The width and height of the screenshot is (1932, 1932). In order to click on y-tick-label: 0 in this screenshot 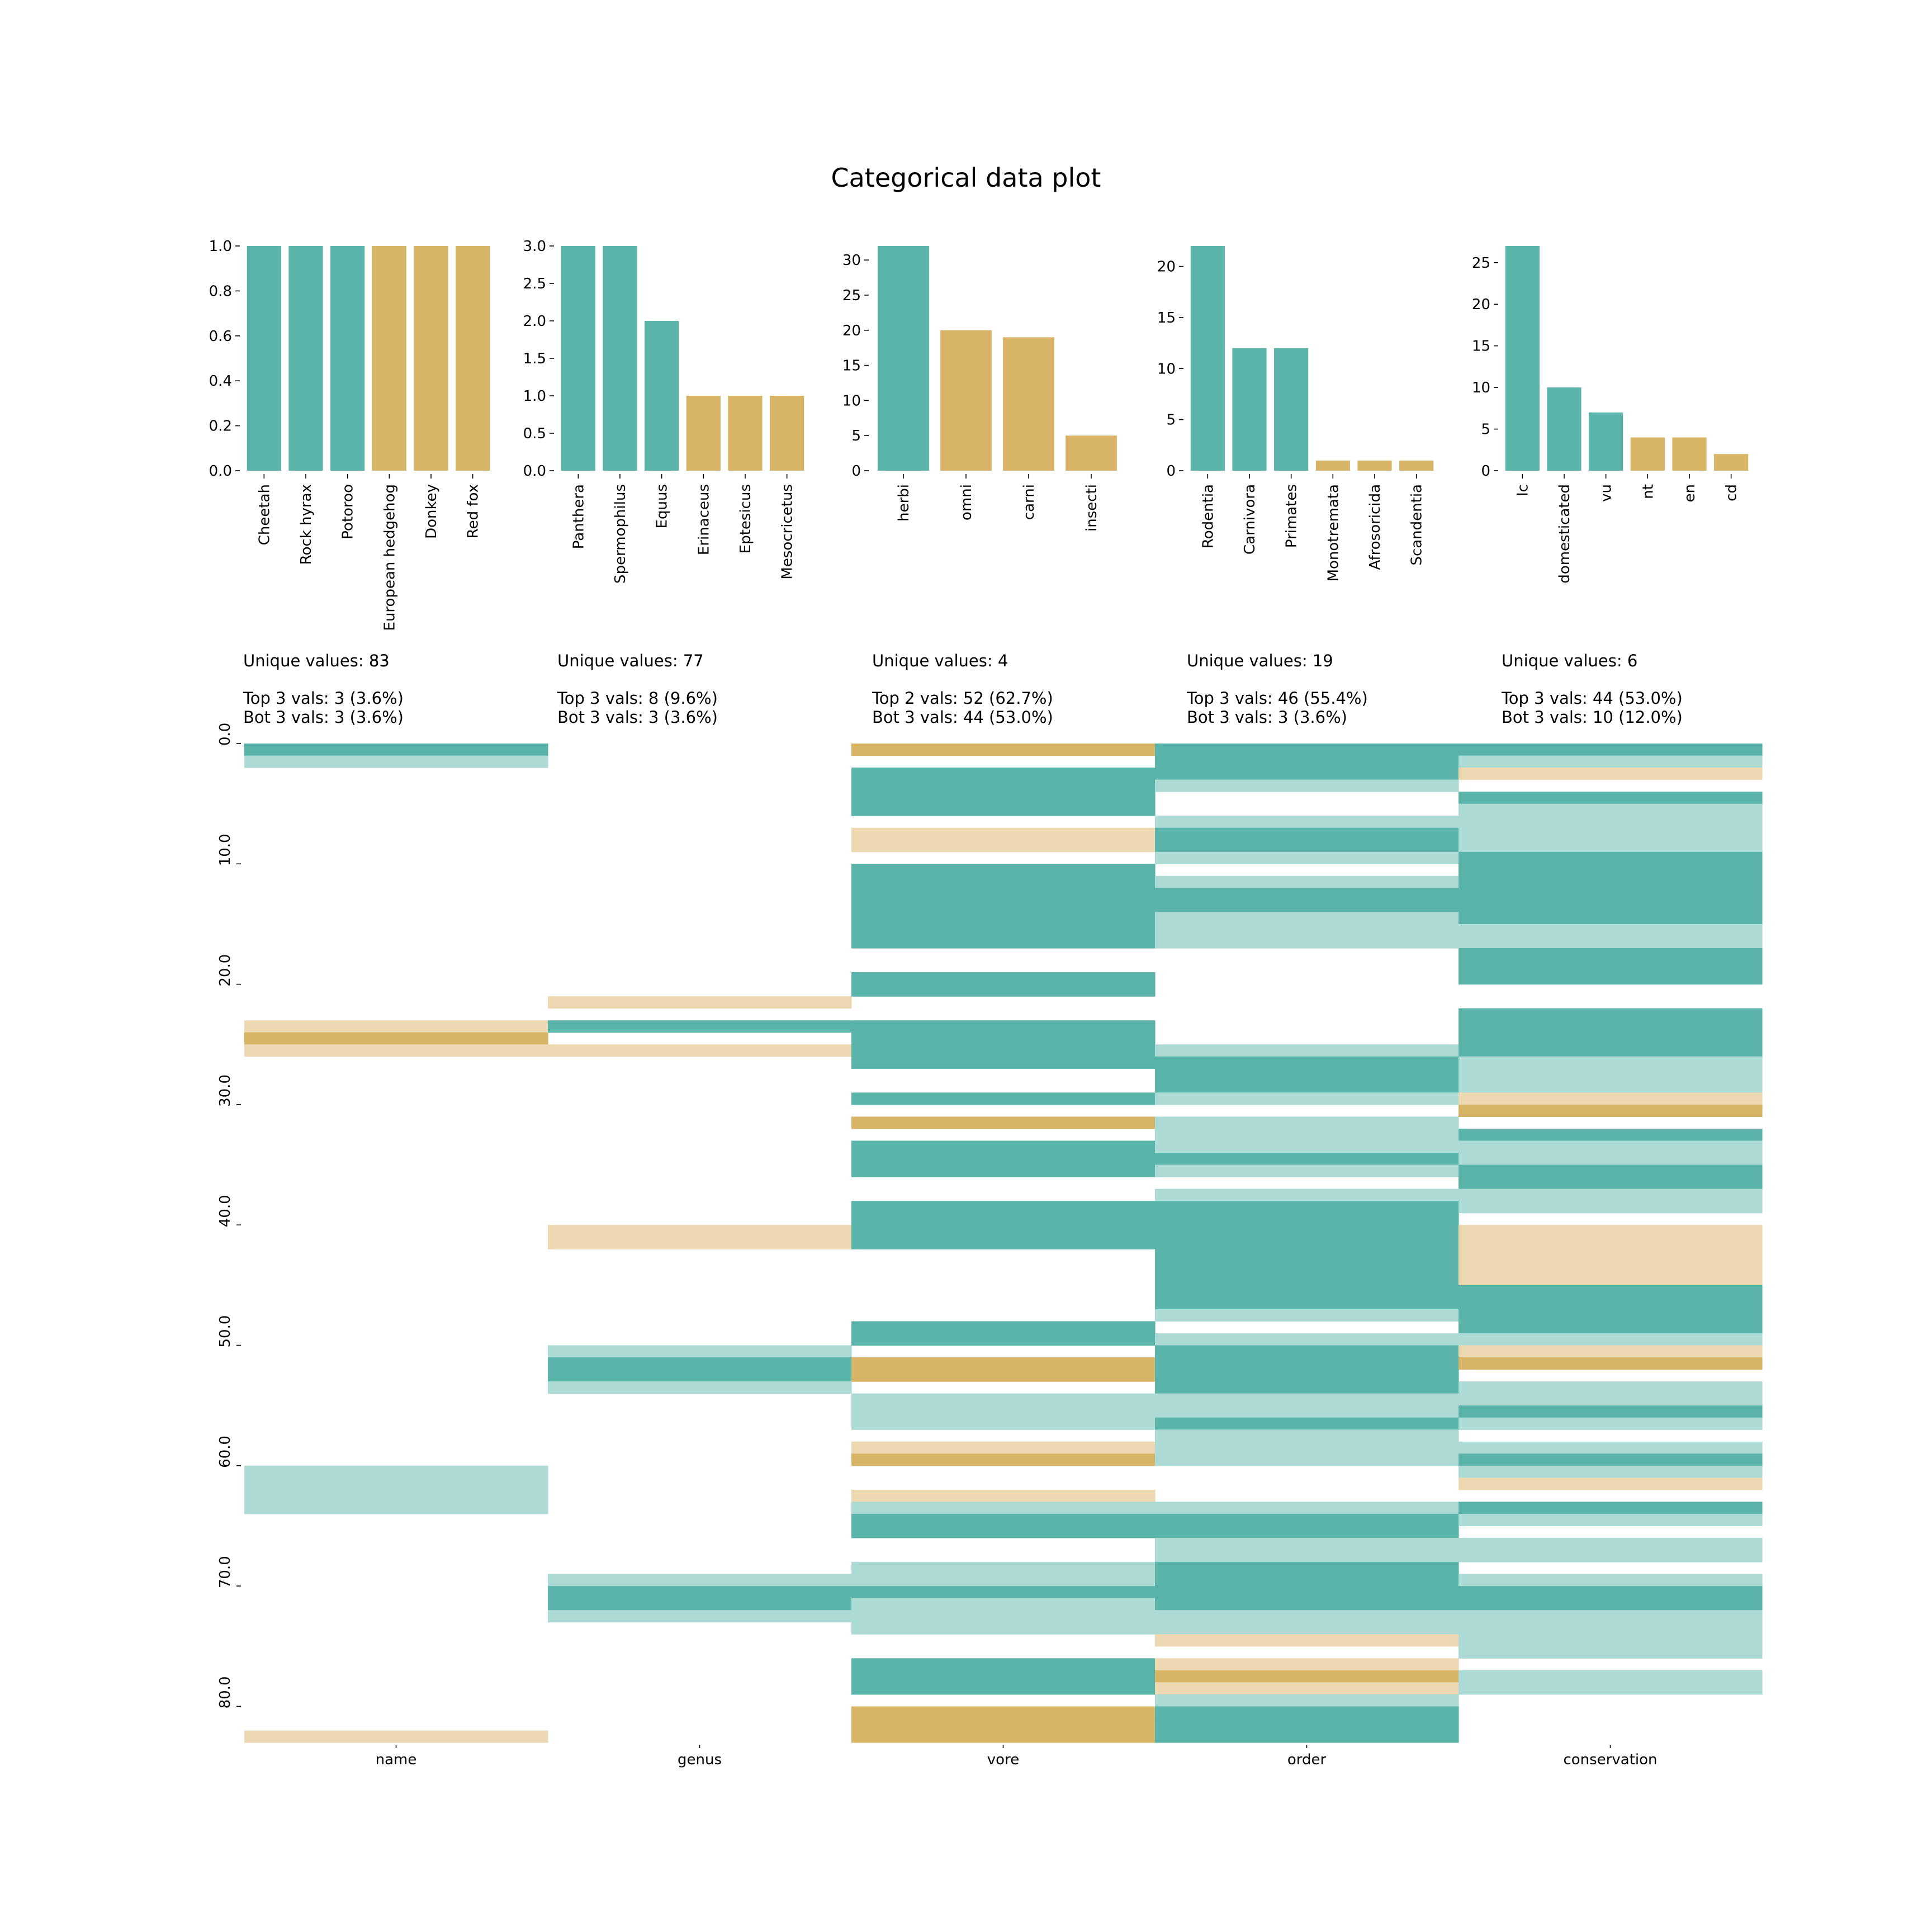, I will do `click(856, 471)`.